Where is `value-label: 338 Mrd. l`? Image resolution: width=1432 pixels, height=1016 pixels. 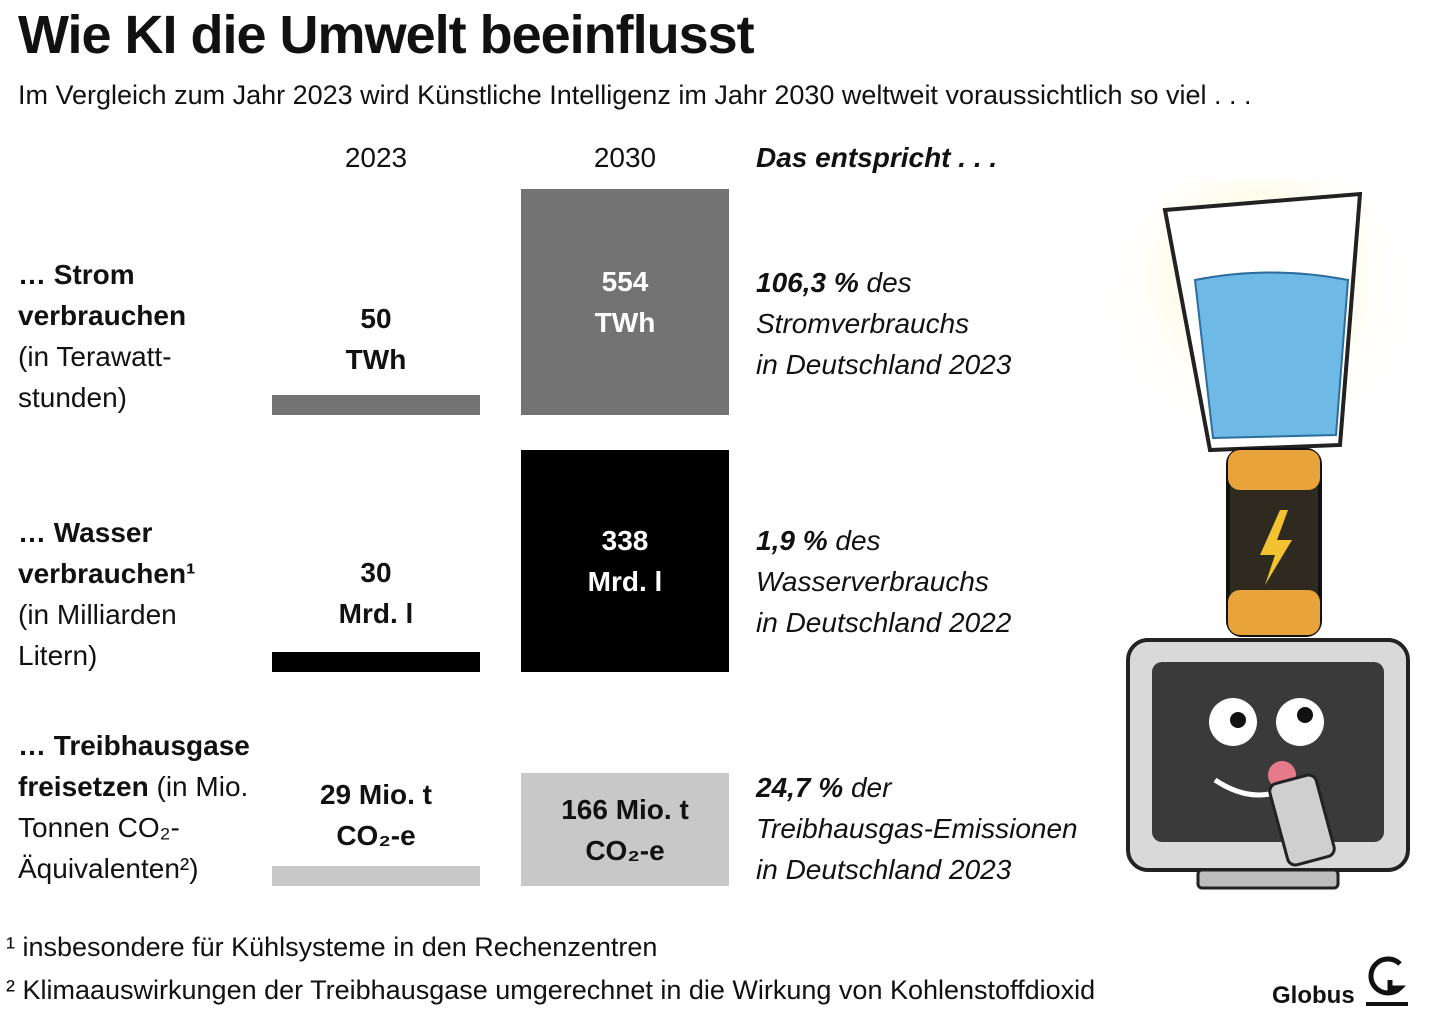 value-label: 338 Mrd. l is located at coordinates (625, 560).